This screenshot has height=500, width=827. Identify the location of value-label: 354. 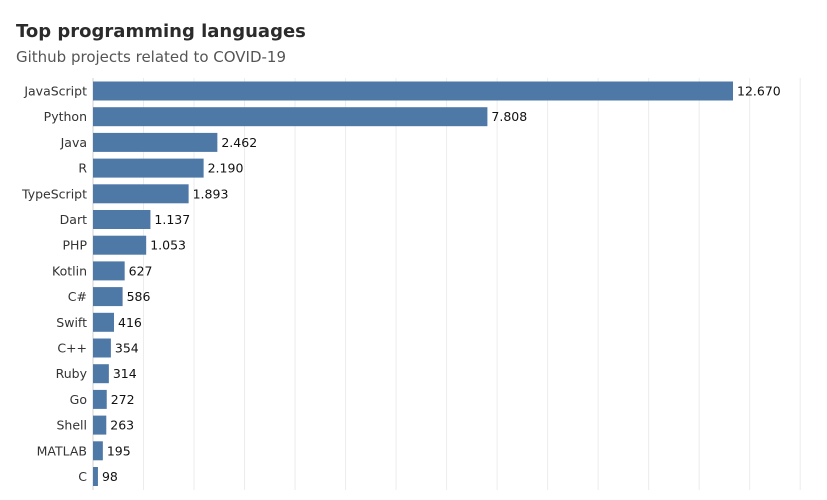
(127, 348).